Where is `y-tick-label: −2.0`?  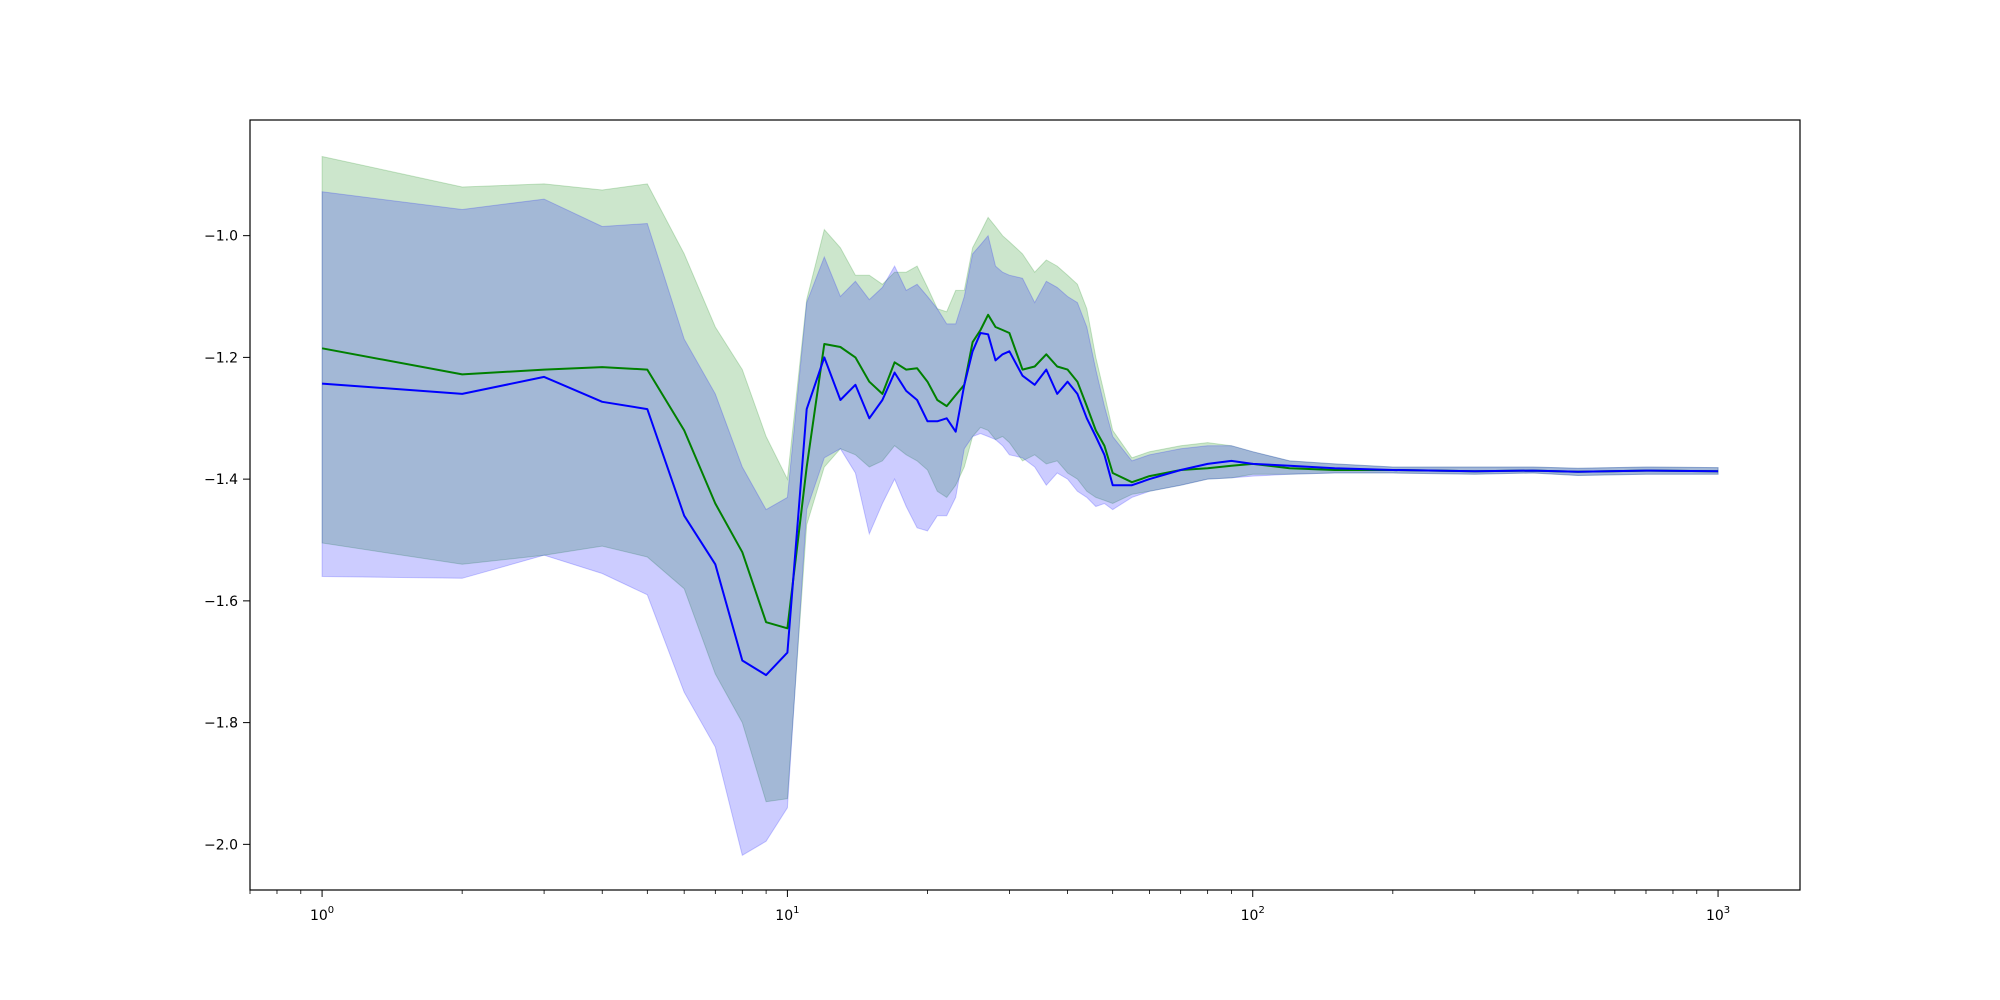 y-tick-label: −2.0 is located at coordinates (221, 845).